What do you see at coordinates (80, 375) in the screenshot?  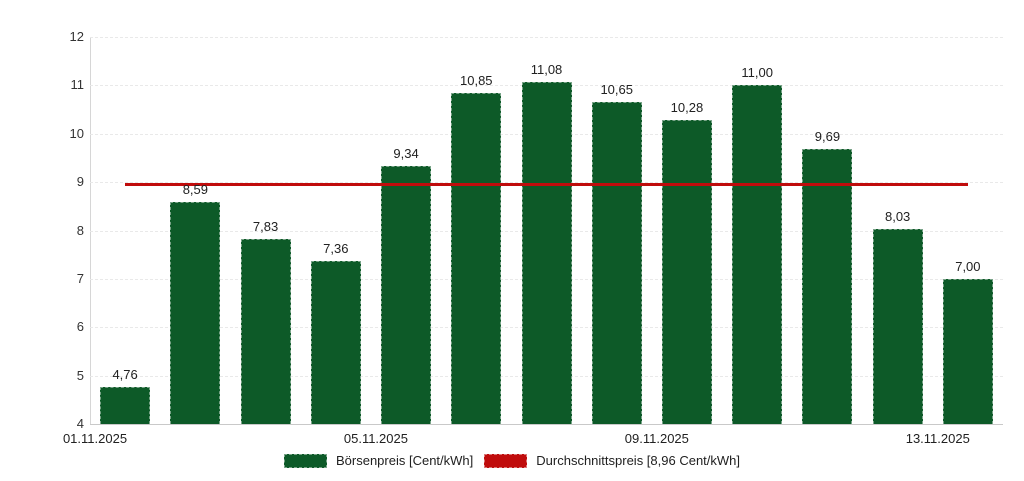 I see `y-tick-label: 5` at bounding box center [80, 375].